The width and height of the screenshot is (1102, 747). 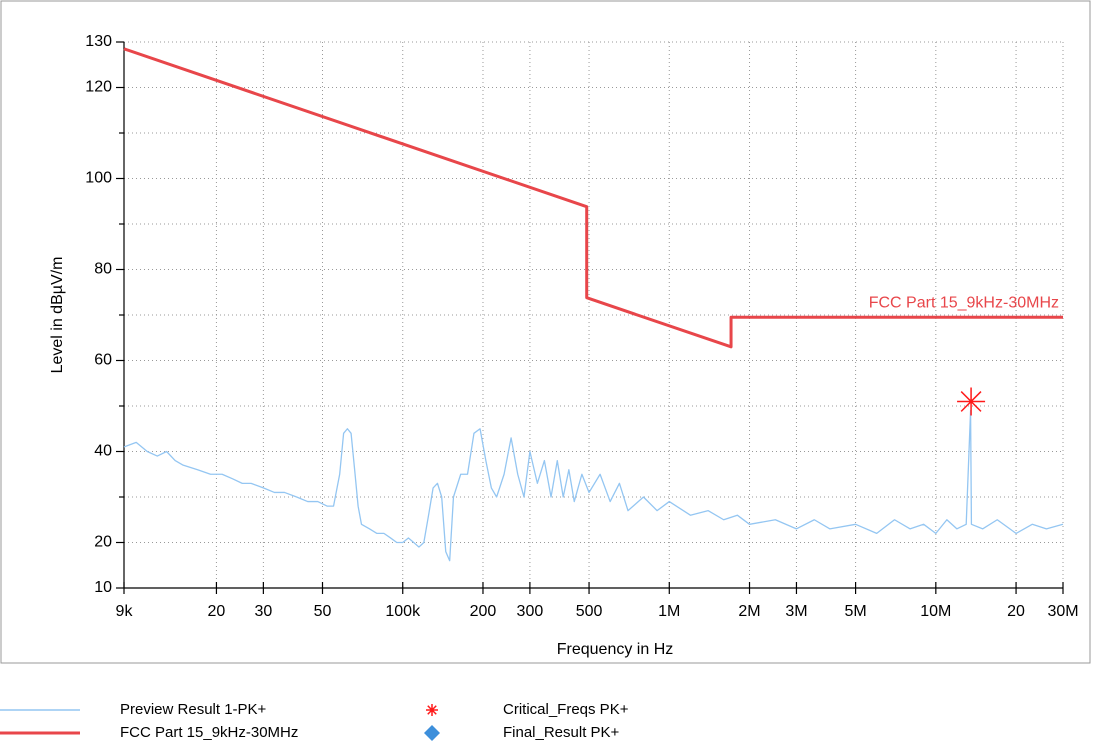 What do you see at coordinates (964, 302) in the screenshot?
I see `annotation: FCC Part 15_9kHz-30MHz` at bounding box center [964, 302].